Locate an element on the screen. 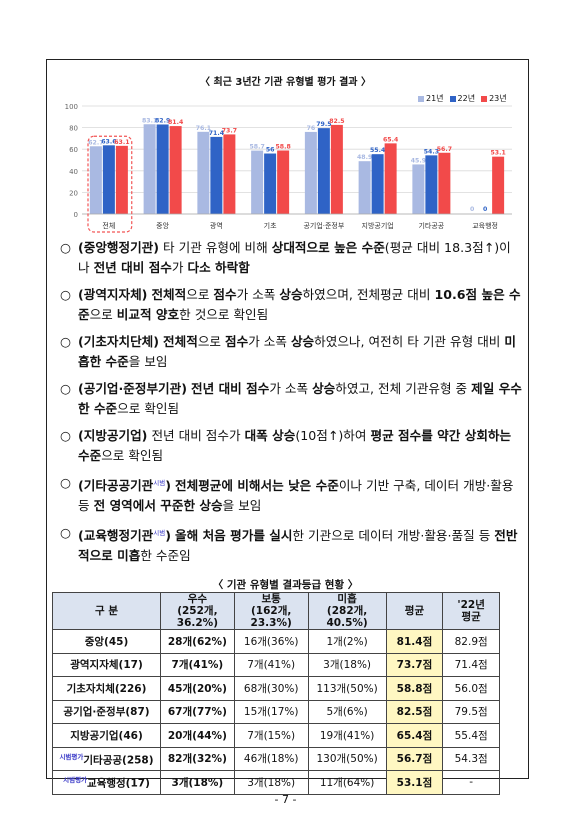 The height and width of the screenshot is (837, 571). cell-text: 지방공기업(46) is located at coordinates (106, 735).